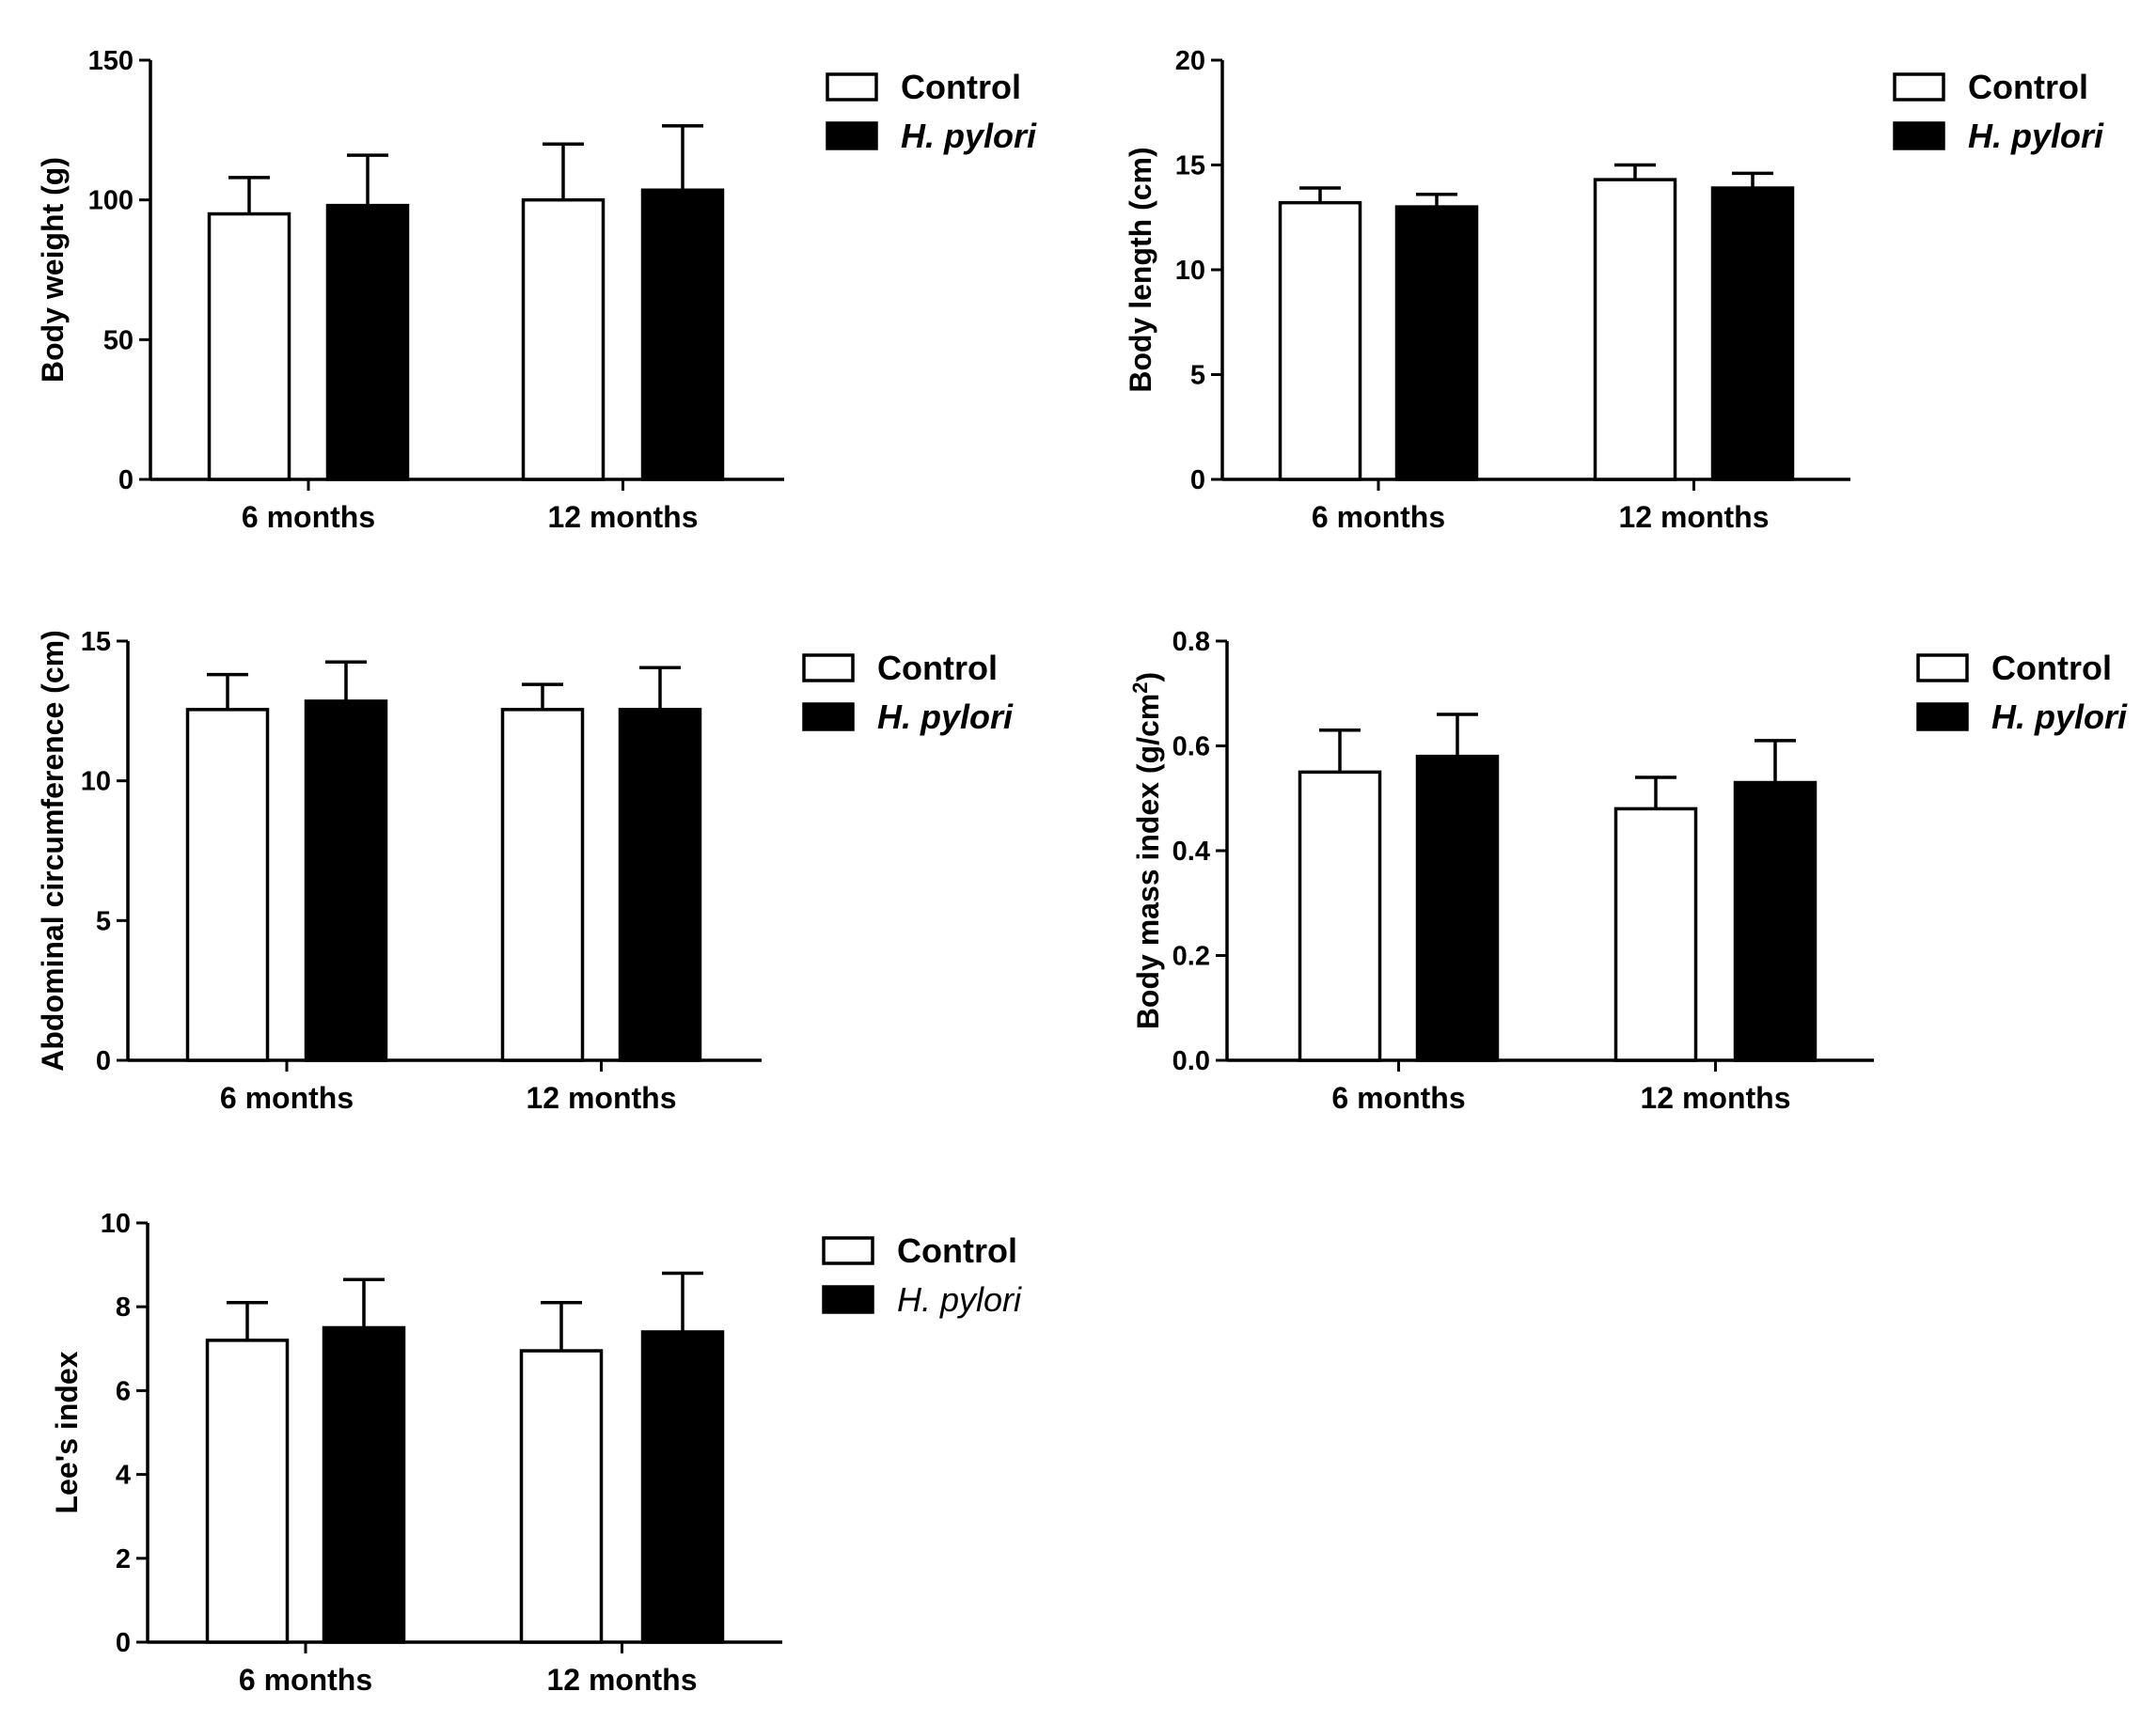 This screenshot has height=1723, width=2156. What do you see at coordinates (118, 340) in the screenshot?
I see `y-tick-label: 50` at bounding box center [118, 340].